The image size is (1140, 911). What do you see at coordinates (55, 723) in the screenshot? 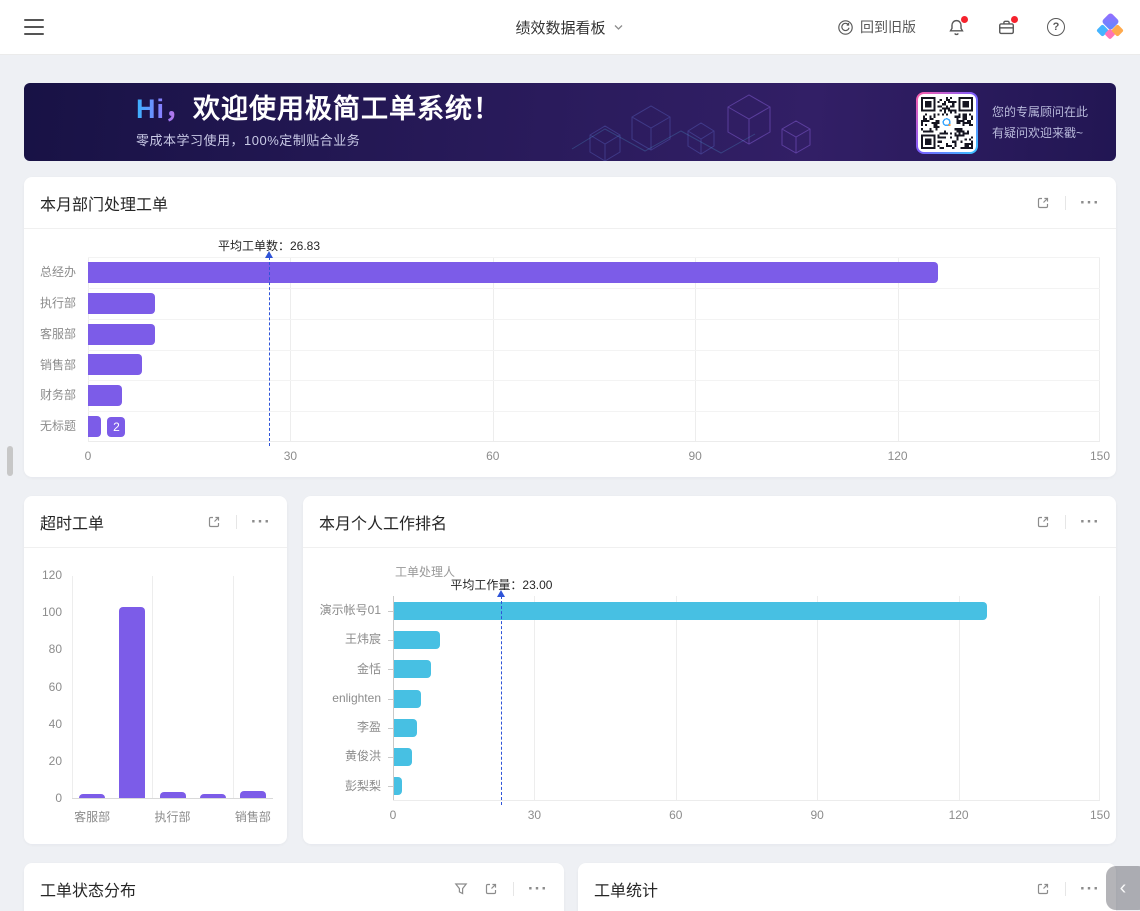
I see `y-axis-tick-label: 40` at bounding box center [55, 723].